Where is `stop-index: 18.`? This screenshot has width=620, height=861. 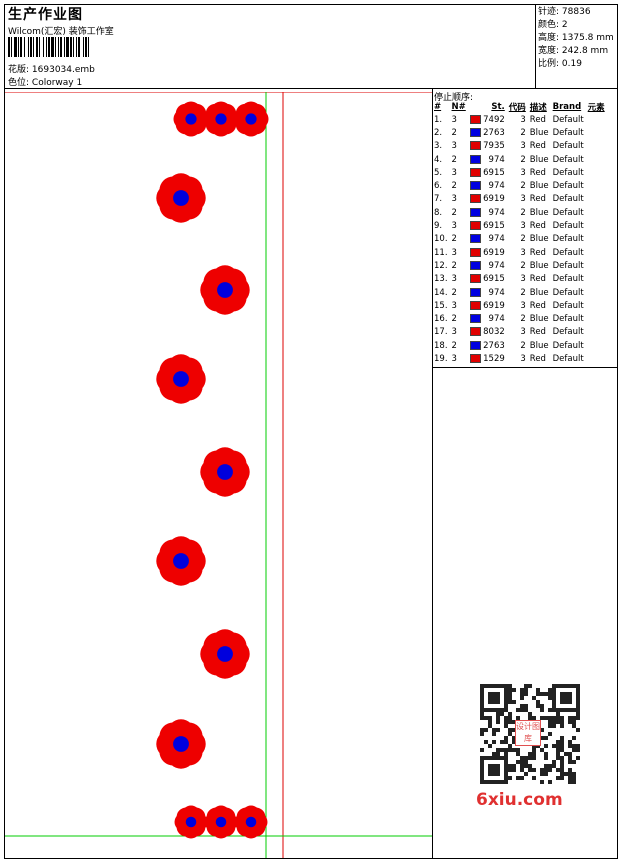 stop-index: 18. is located at coordinates (441, 345).